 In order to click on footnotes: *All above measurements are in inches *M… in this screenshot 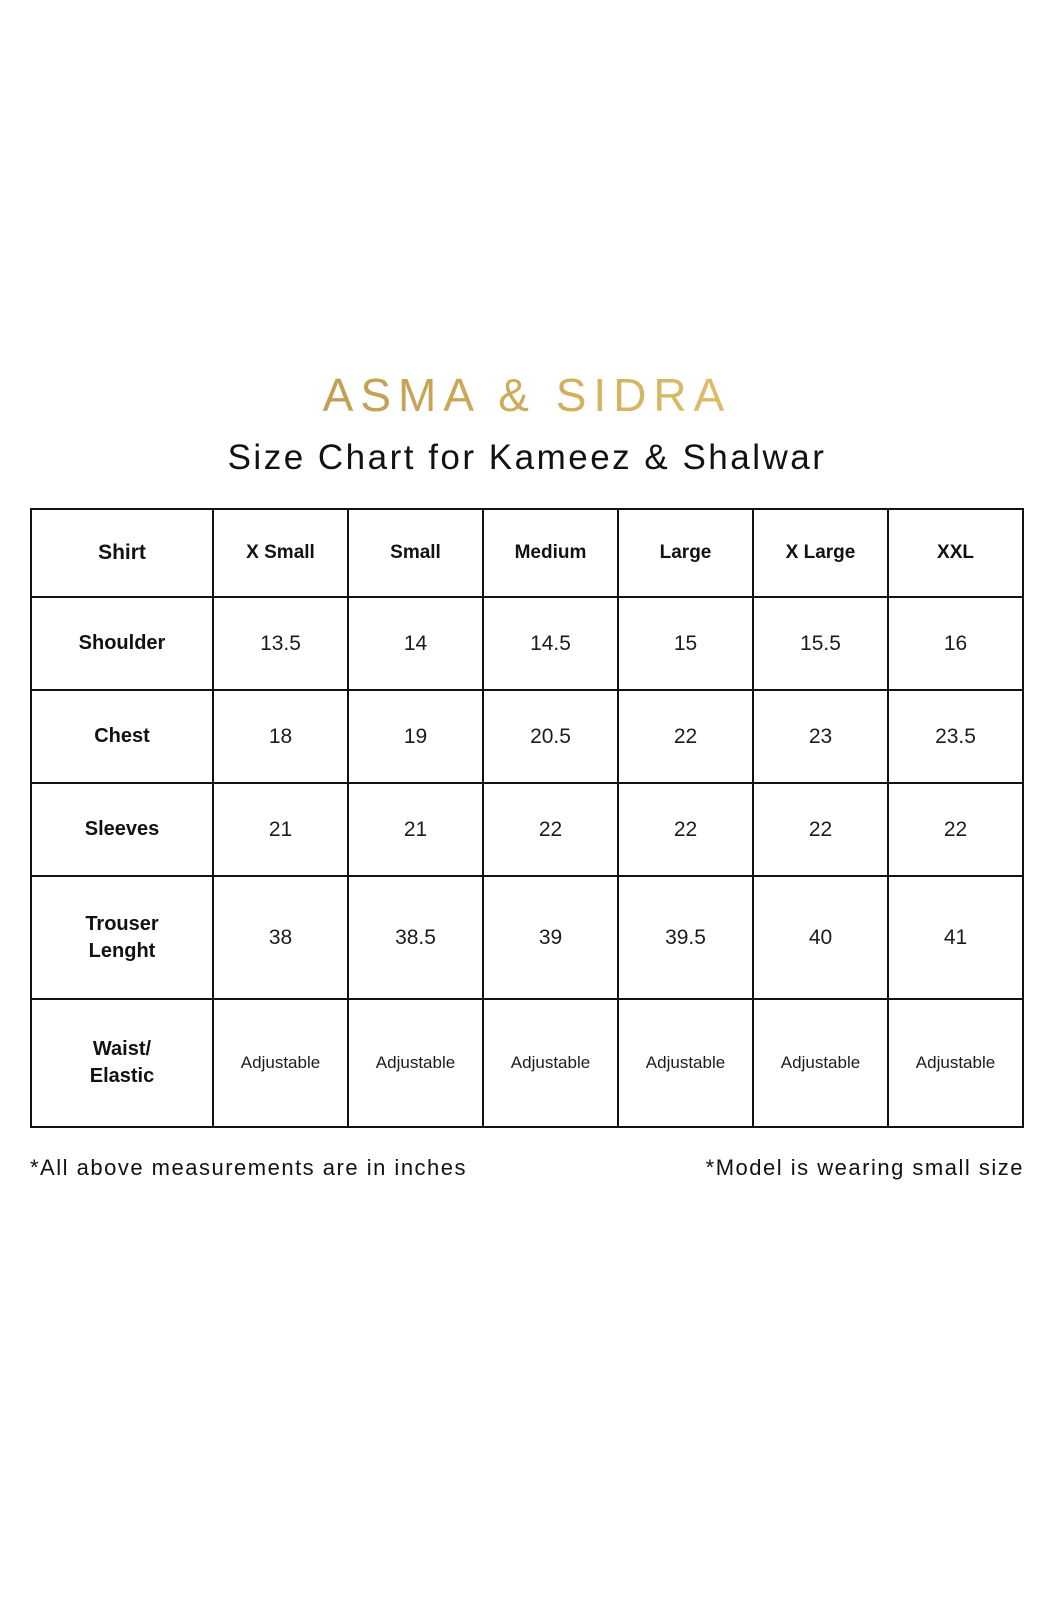, I will do `click(527, 1168)`.